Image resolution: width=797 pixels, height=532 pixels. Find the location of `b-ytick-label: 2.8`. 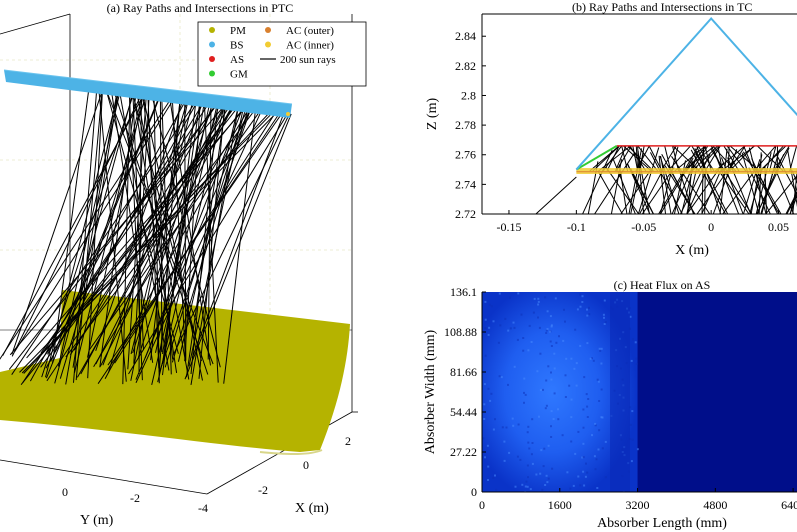

b-ytick-label: 2.8 is located at coordinates (468, 95).